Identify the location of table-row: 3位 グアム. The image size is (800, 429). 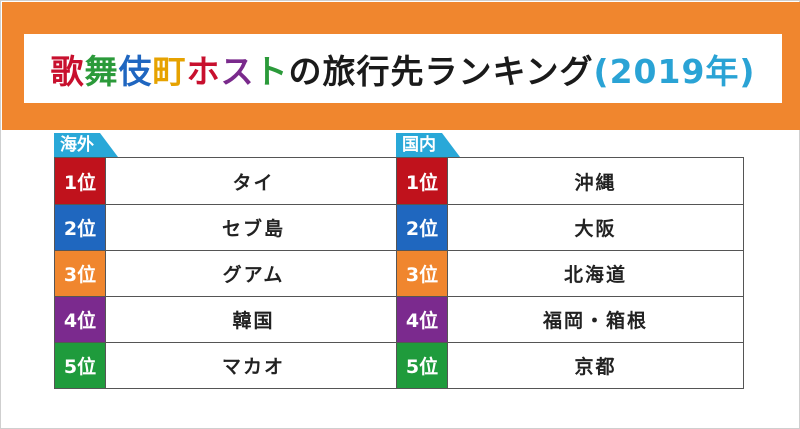
(228, 273).